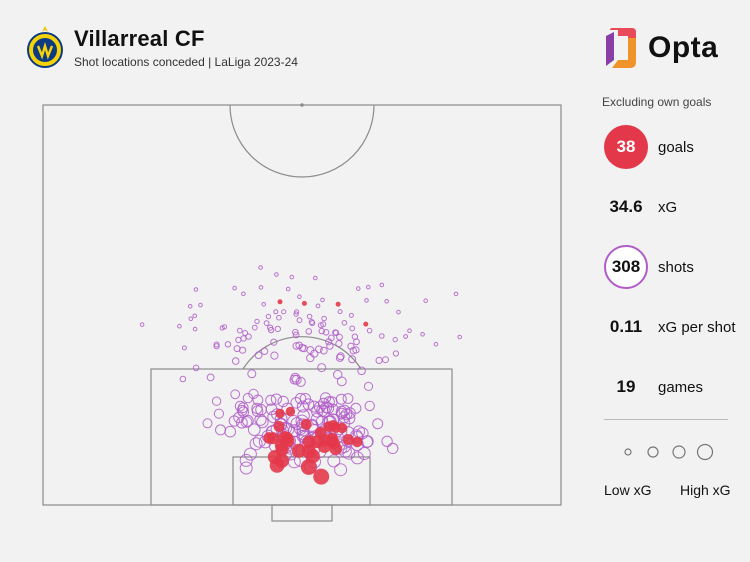  What do you see at coordinates (186, 61) in the screenshot?
I see `chart-subtitle: Shot locations conceded | LaLiga 2023-24` at bounding box center [186, 61].